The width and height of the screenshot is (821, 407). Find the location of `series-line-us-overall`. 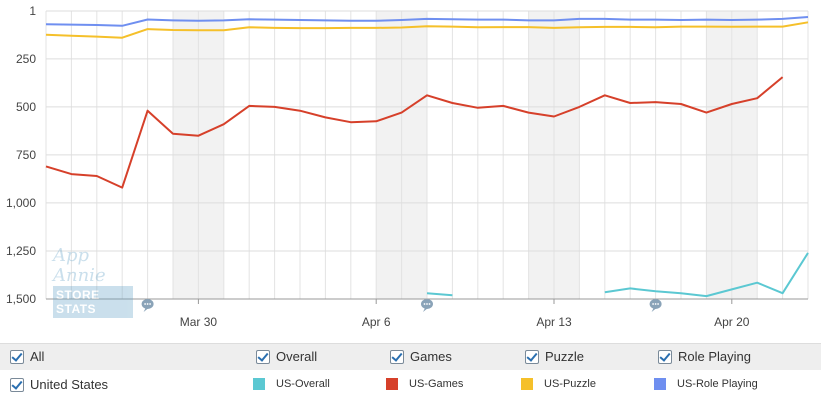

series-line-us-overall is located at coordinates (617, 275).